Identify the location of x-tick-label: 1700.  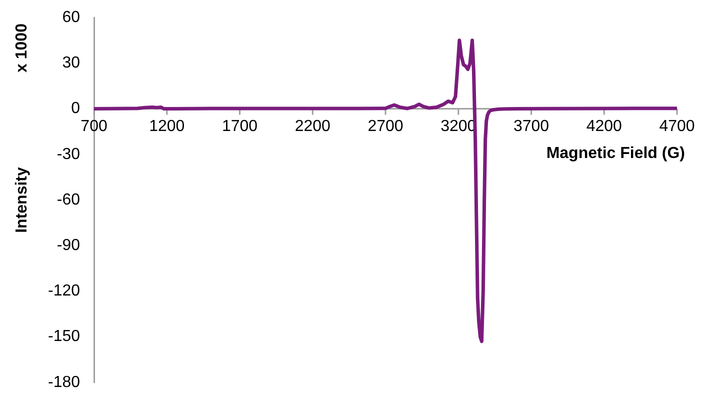
(240, 127).